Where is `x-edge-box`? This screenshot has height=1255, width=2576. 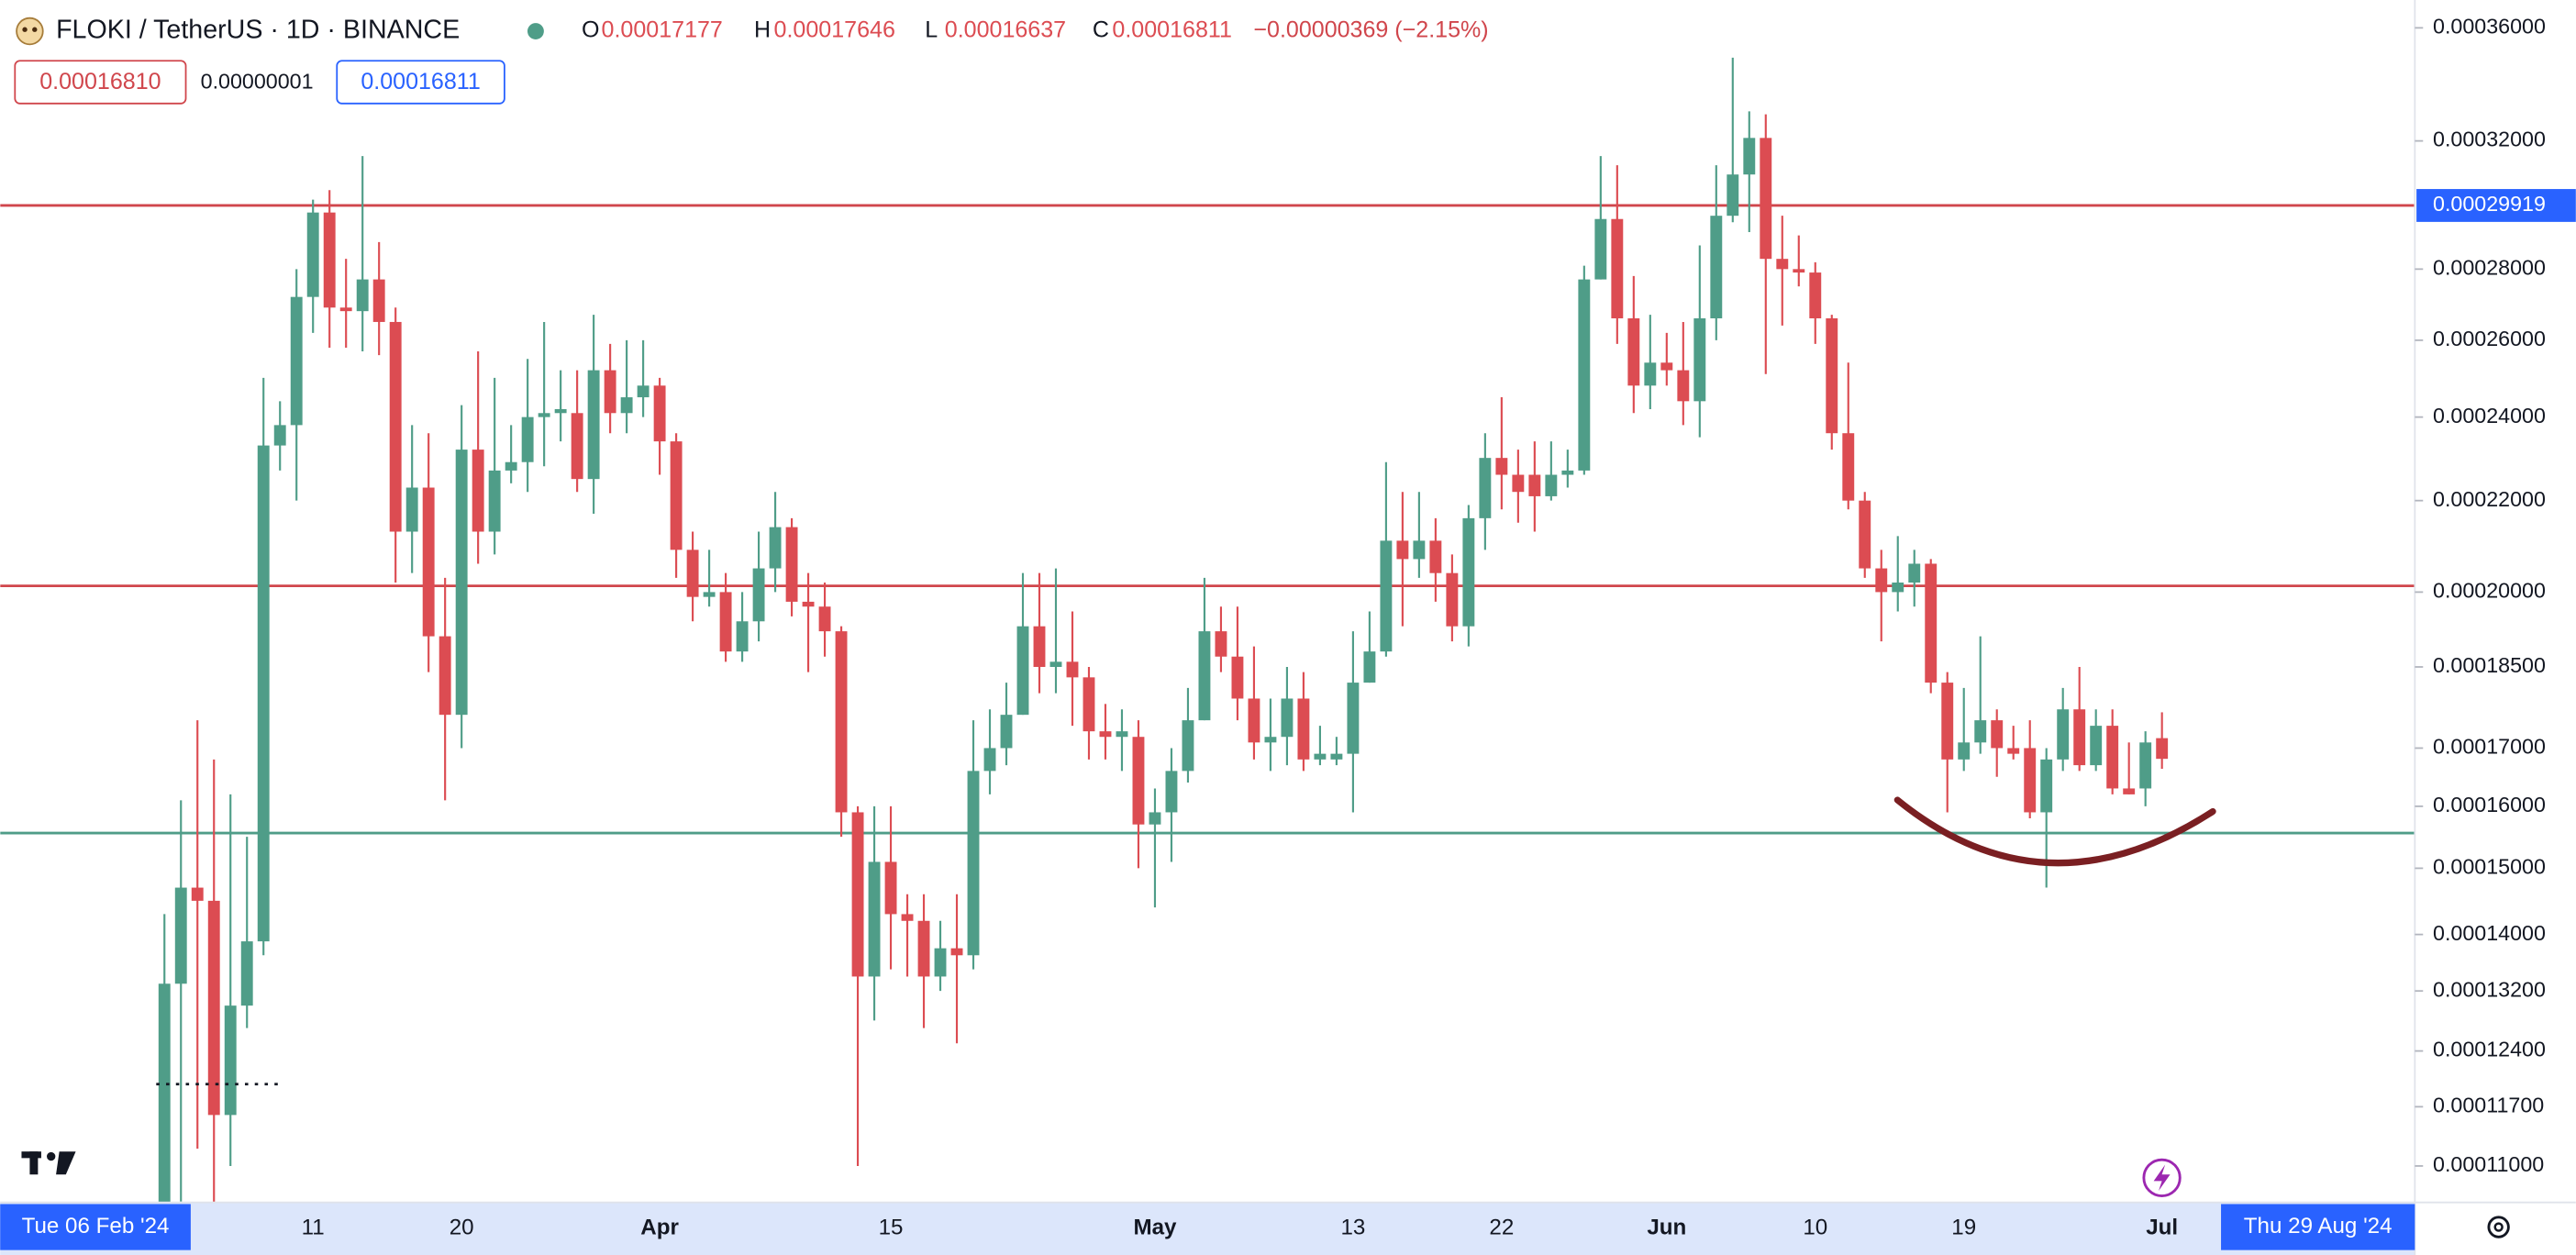
x-edge-box is located at coordinates (2318, 1227).